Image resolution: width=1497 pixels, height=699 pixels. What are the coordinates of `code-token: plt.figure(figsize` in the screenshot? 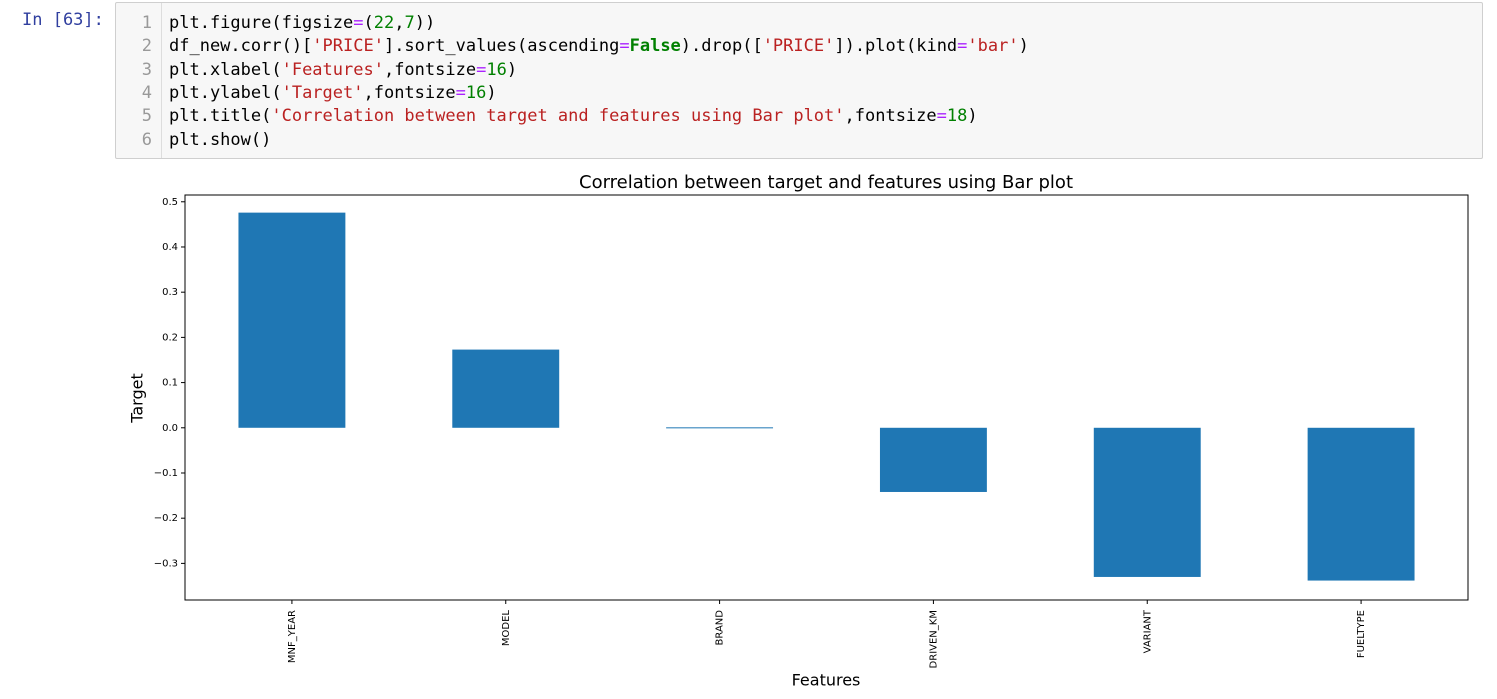 It's located at (261, 23).